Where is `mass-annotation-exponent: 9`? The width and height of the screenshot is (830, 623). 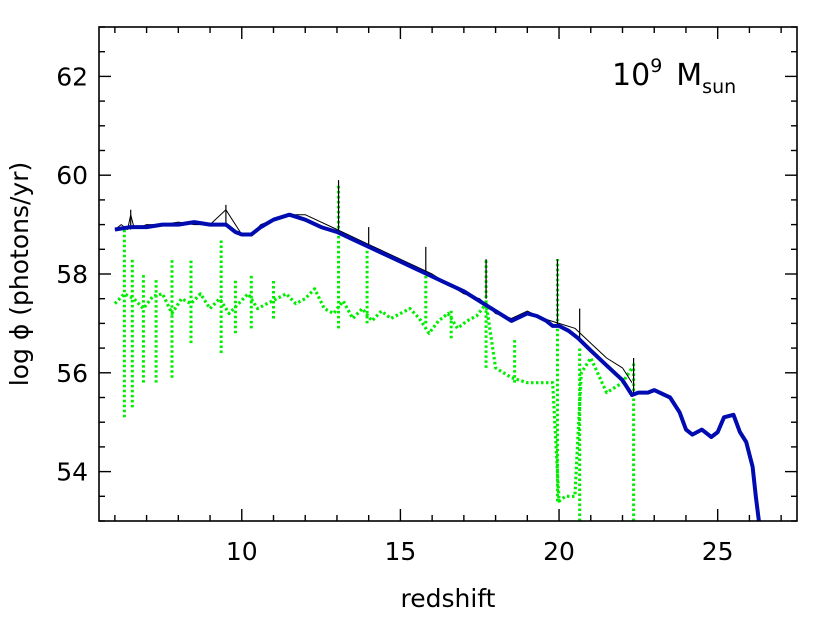 mass-annotation-exponent: 9 is located at coordinates (656, 66).